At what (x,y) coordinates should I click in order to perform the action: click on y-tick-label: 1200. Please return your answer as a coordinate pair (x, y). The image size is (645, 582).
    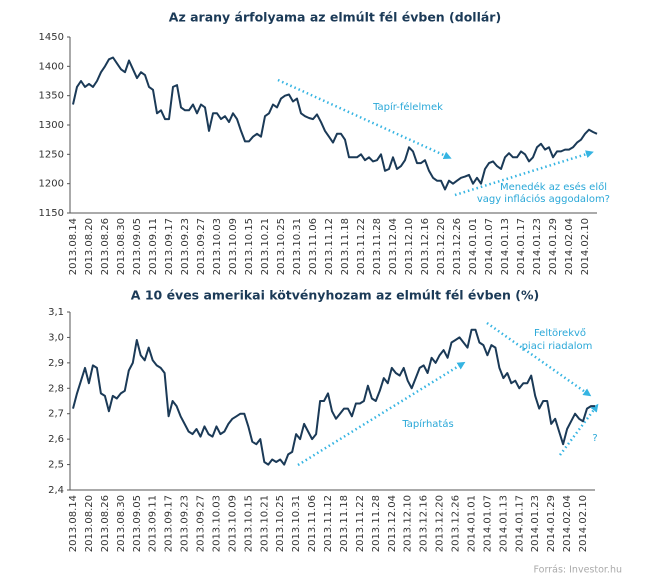
    Looking at the image, I should click on (51, 184).